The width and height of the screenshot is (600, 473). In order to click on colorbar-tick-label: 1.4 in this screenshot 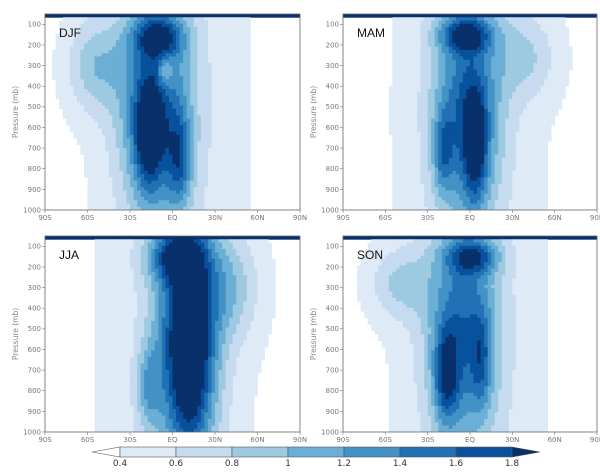, I will do `click(400, 464)`.